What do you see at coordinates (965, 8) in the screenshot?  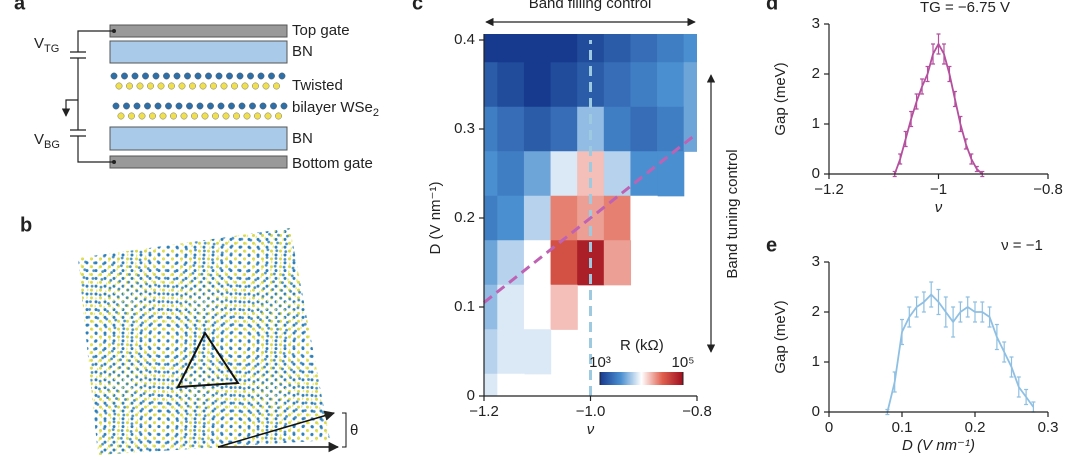 I see `chart-title: TG = −6.75 V` at bounding box center [965, 8].